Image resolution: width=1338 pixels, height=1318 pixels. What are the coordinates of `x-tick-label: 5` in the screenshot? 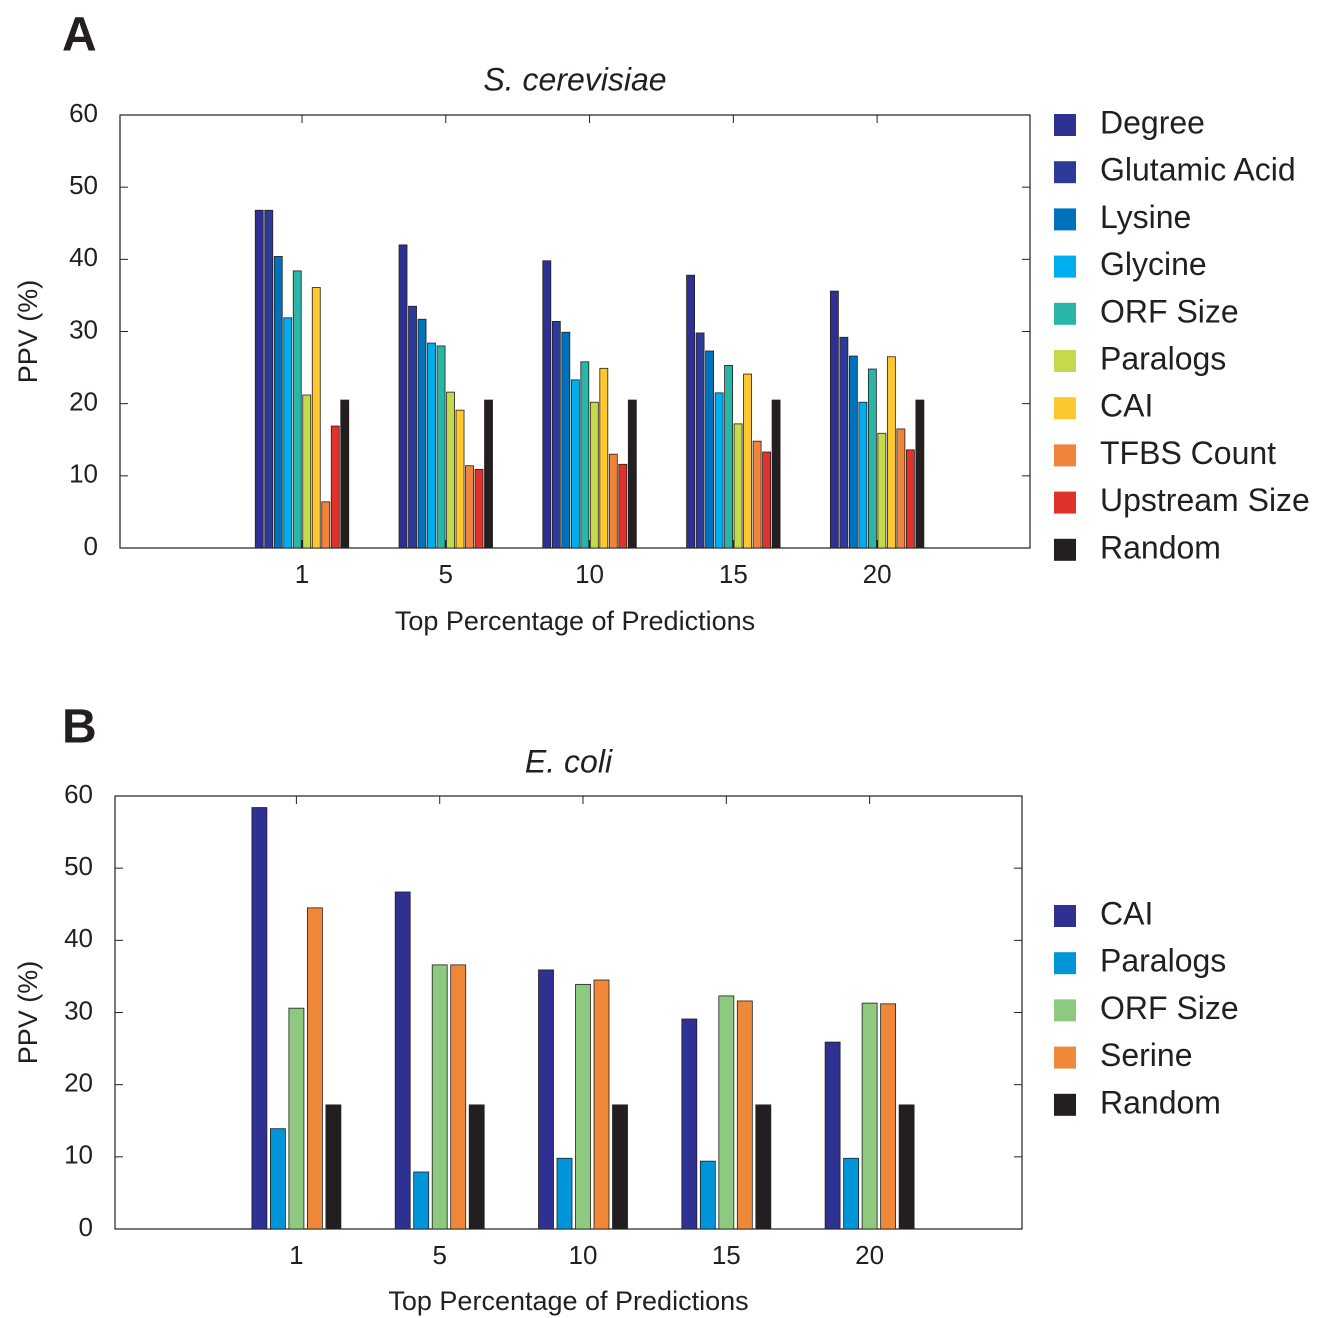 It's located at (446, 574).